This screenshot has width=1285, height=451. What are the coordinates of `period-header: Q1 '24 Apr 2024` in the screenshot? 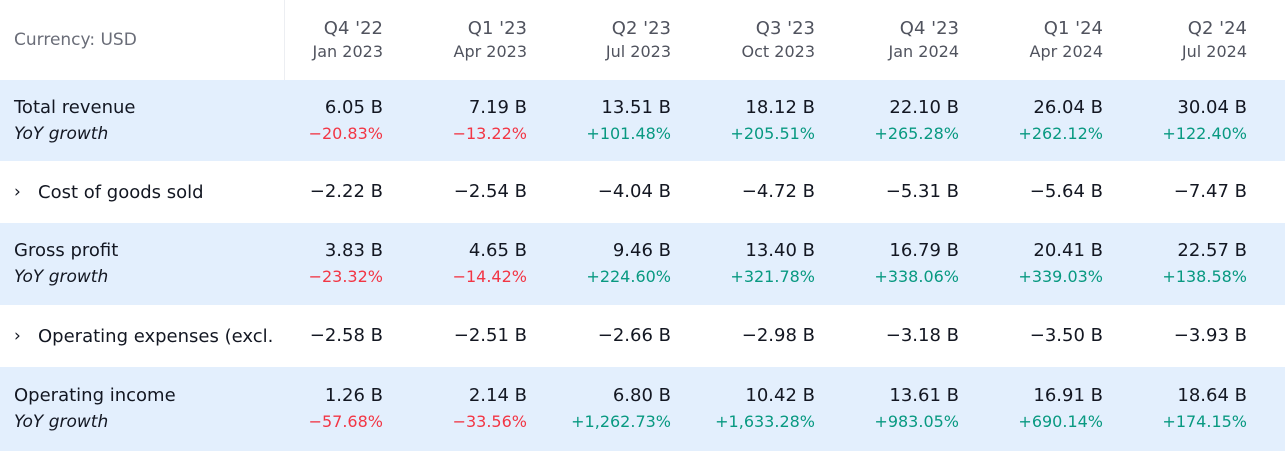 It's located at (1031, 40).